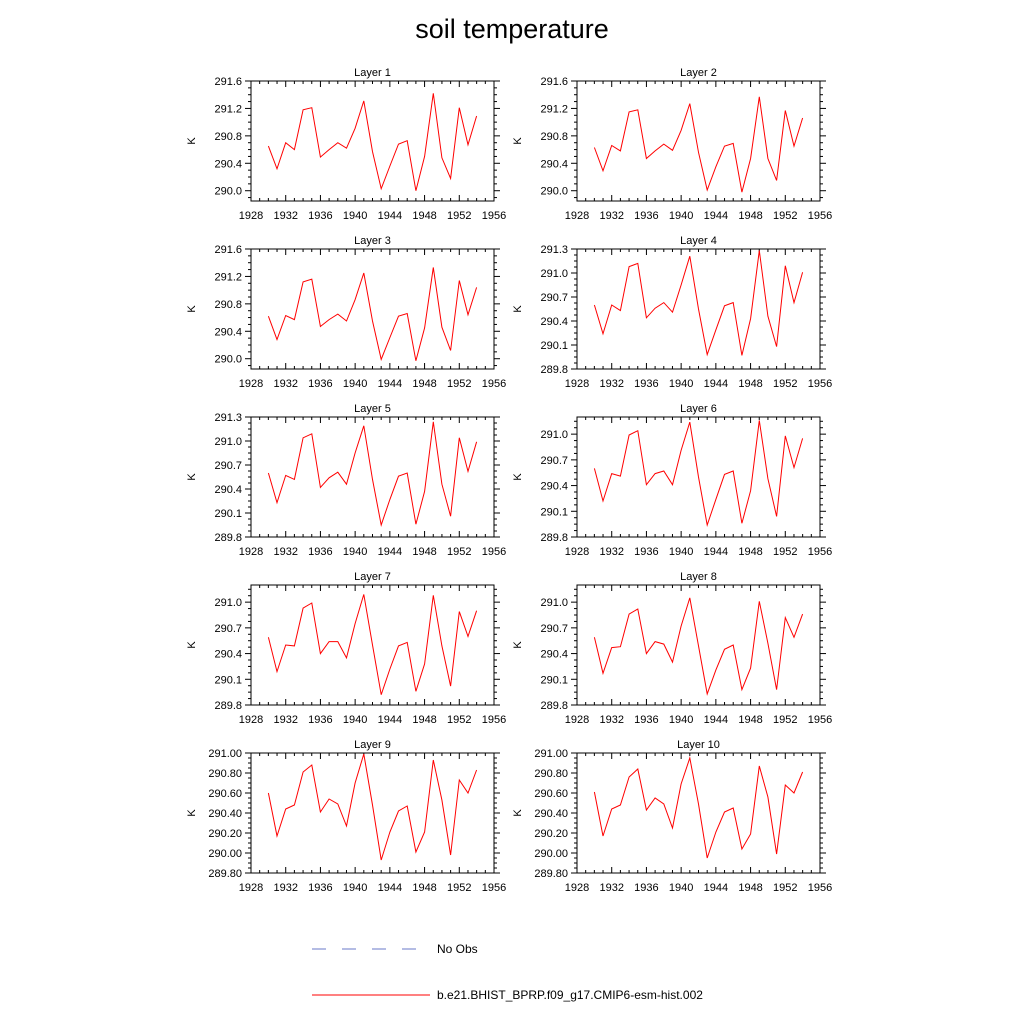 The height and width of the screenshot is (1024, 1024). What do you see at coordinates (228, 277) in the screenshot?
I see `y-tick-label: 291.2` at bounding box center [228, 277].